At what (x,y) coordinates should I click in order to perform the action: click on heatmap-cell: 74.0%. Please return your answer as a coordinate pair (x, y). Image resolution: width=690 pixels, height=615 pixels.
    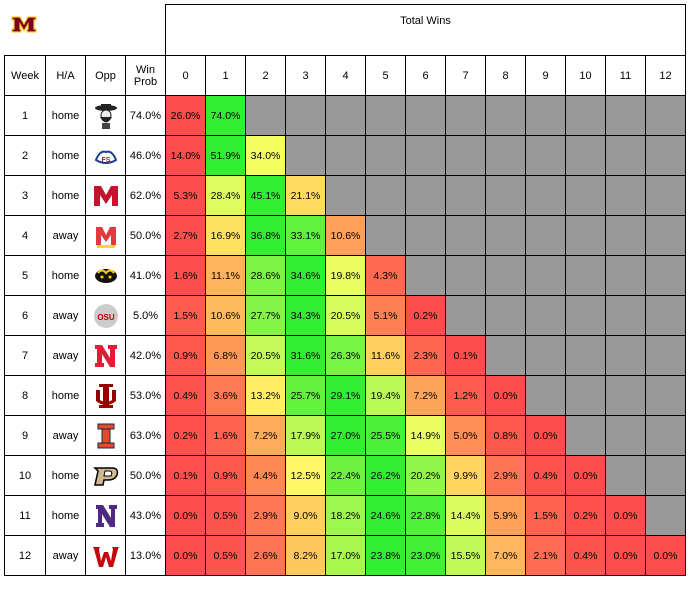
    Looking at the image, I should click on (225, 115).